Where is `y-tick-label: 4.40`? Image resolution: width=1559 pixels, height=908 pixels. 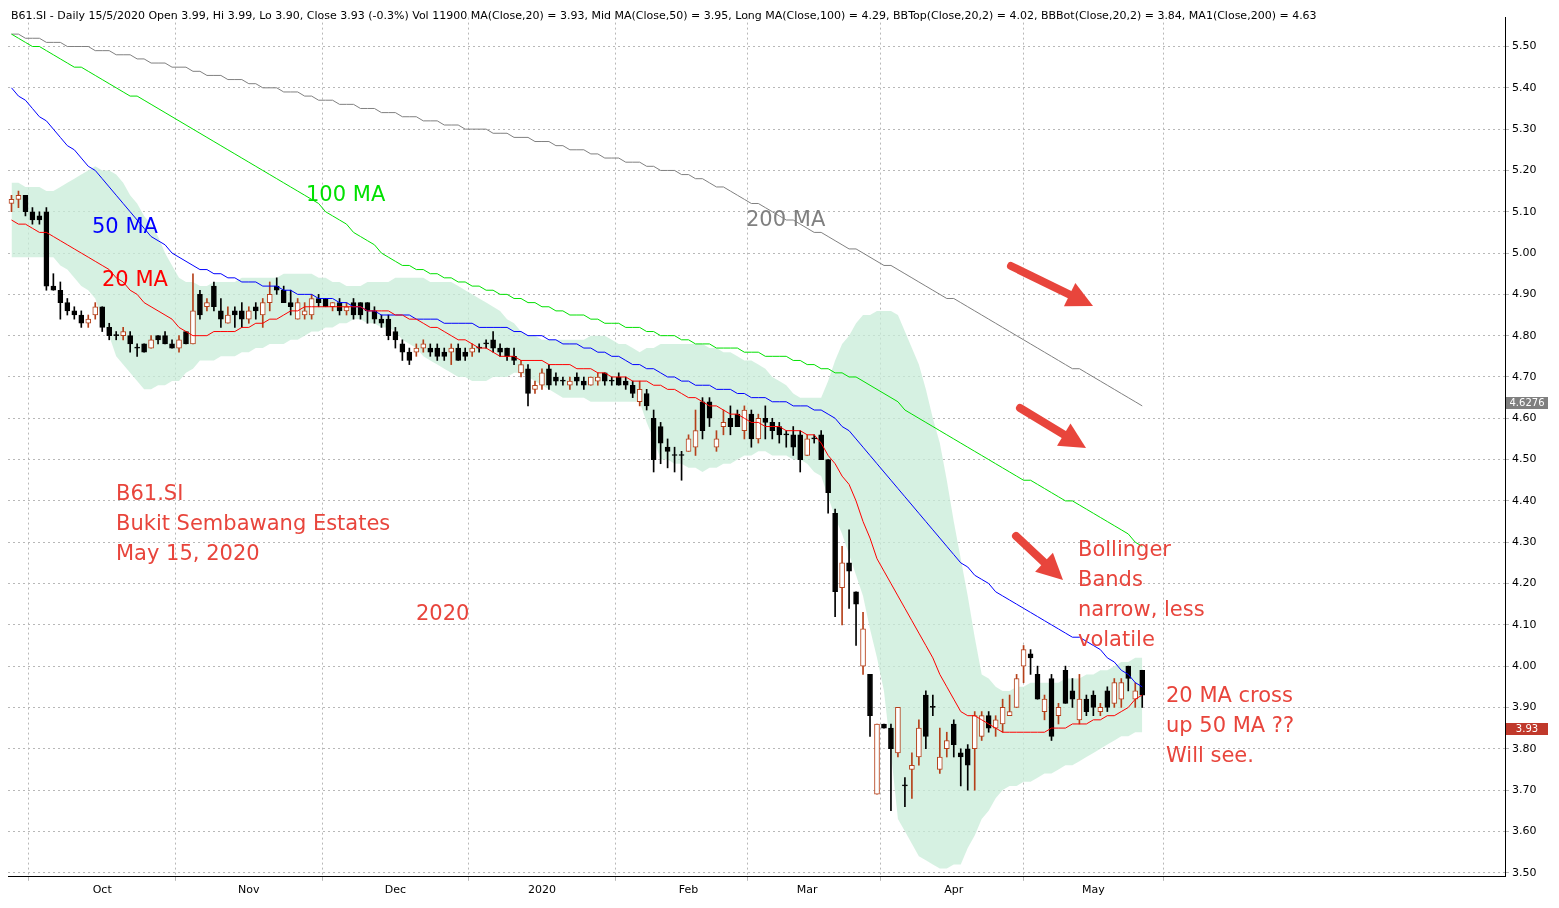 y-tick-label: 4.40 is located at coordinates (1524, 500).